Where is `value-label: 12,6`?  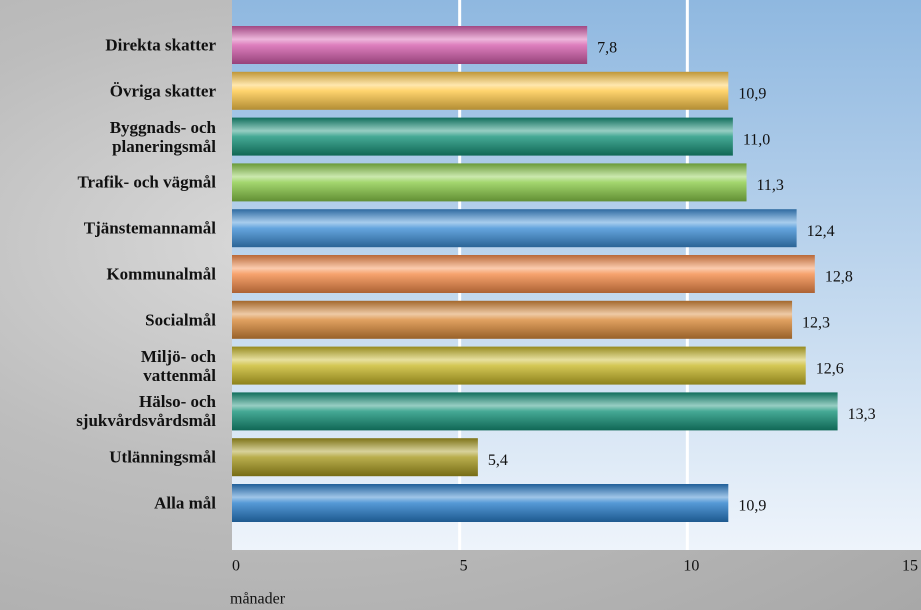
value-label: 12,6 is located at coordinates (830, 368).